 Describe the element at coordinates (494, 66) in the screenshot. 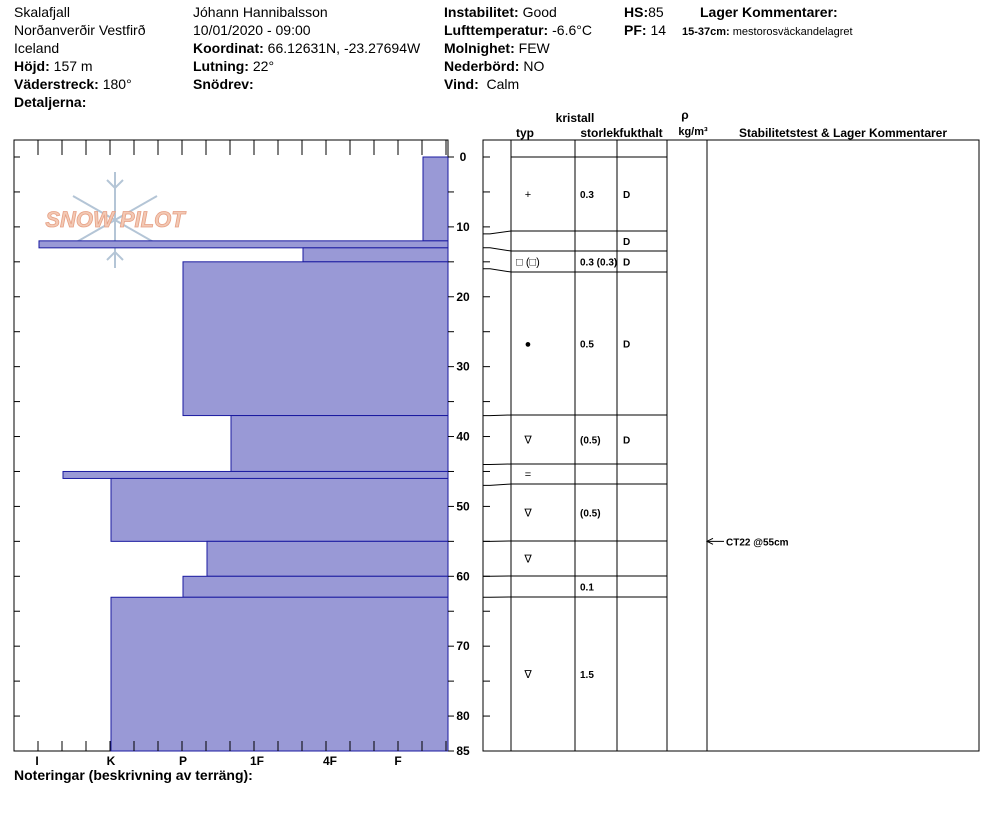

I see `nederbord-row: Nederbörd: NO` at that location.